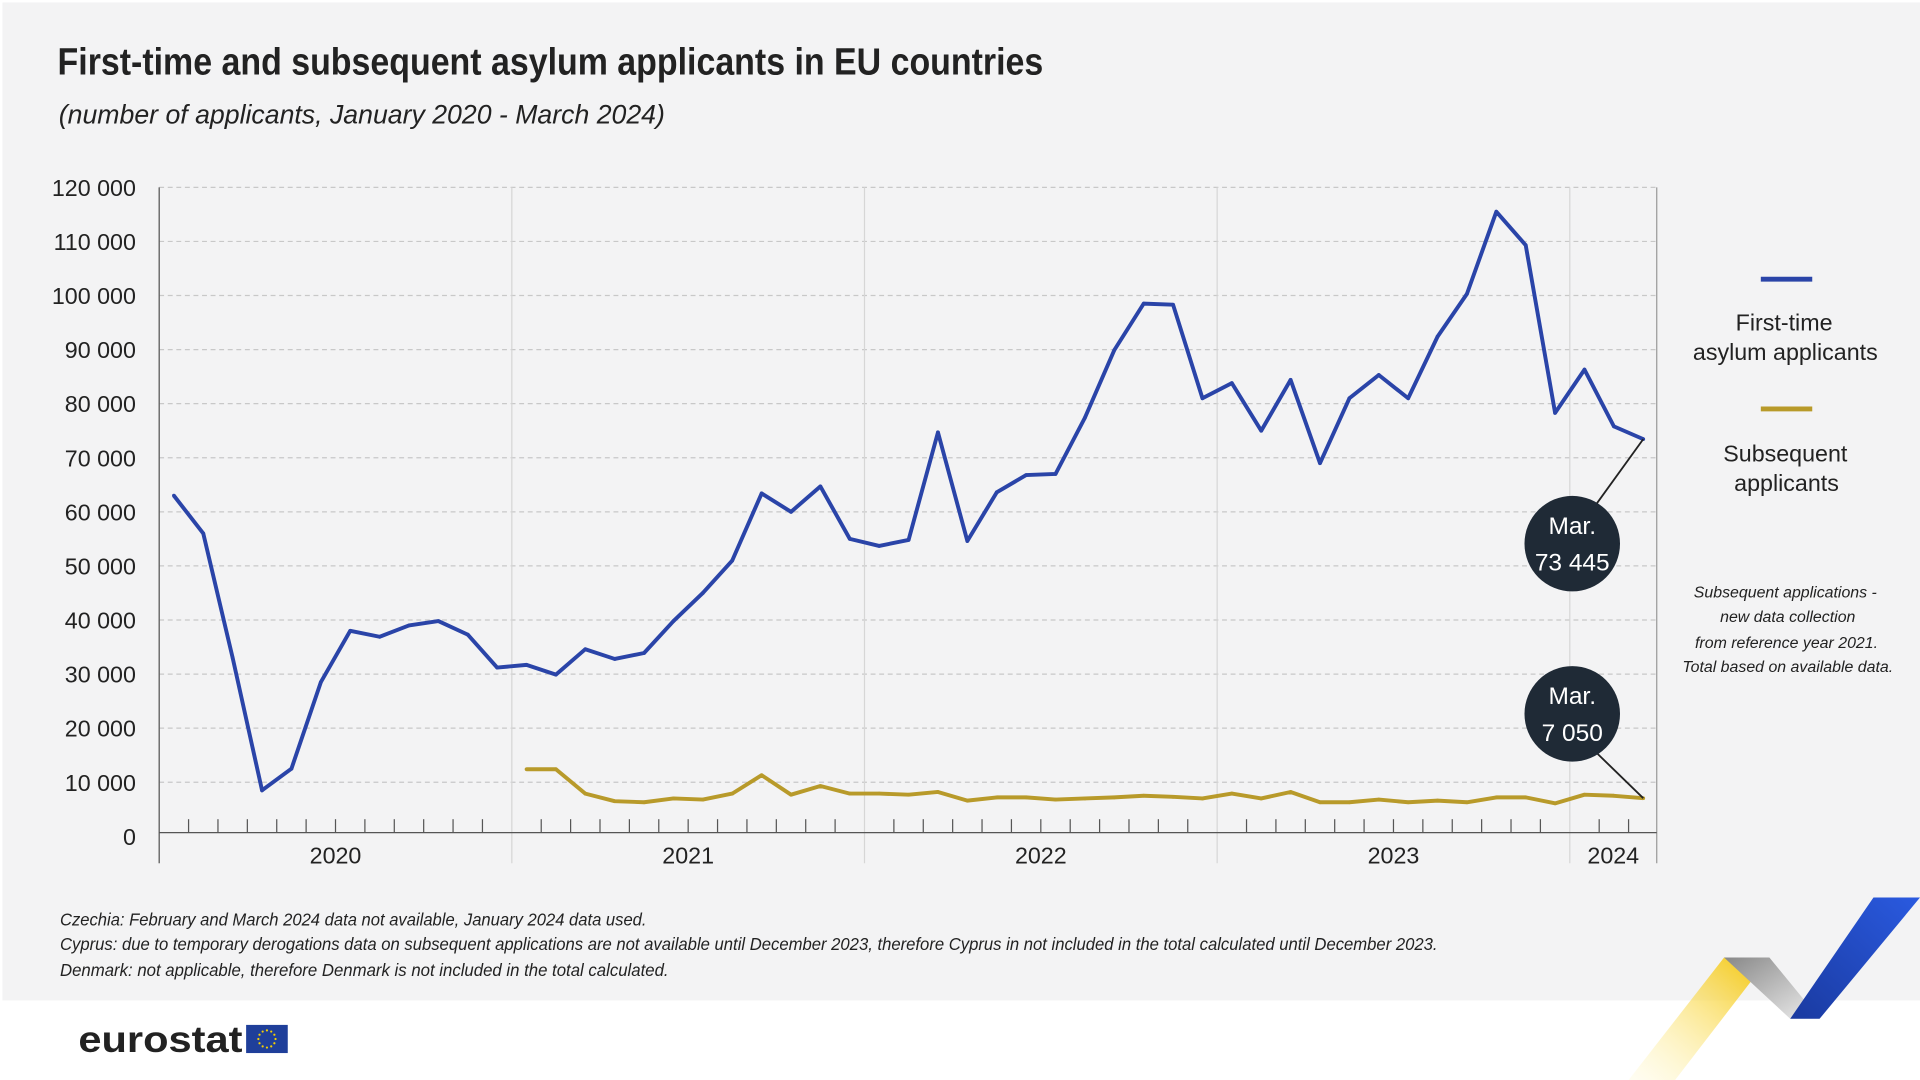 The width and height of the screenshot is (1920, 1080). Describe the element at coordinates (100, 404) in the screenshot. I see `y-tick-label: 80 000` at that location.